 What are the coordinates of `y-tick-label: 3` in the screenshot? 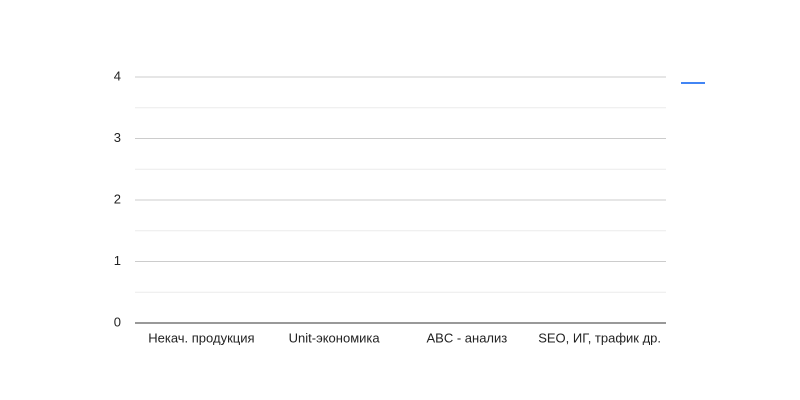 It's located at (117, 137).